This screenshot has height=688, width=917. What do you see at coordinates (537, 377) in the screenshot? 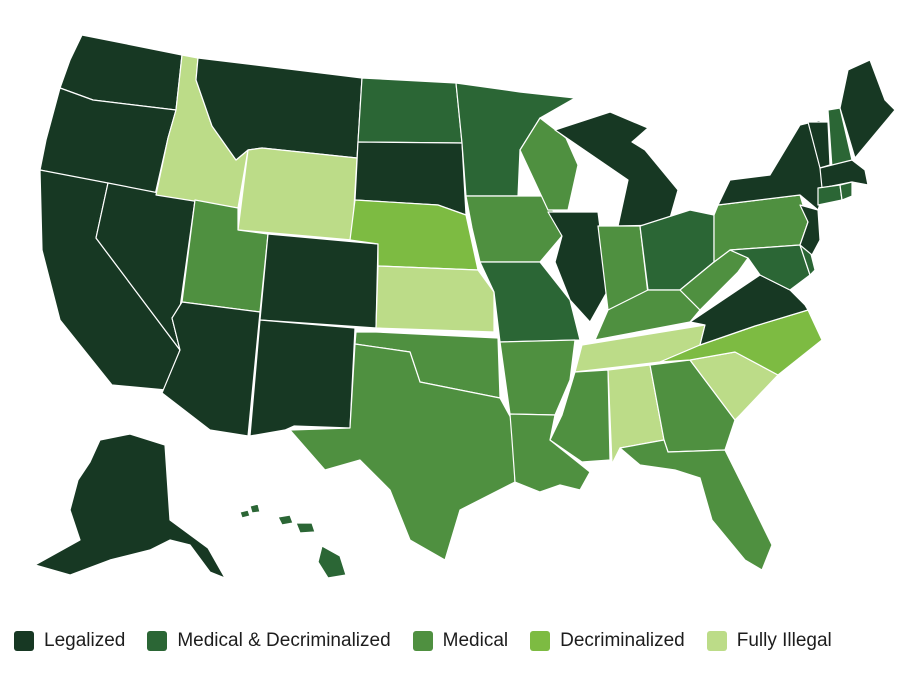
I see `state-AR` at bounding box center [537, 377].